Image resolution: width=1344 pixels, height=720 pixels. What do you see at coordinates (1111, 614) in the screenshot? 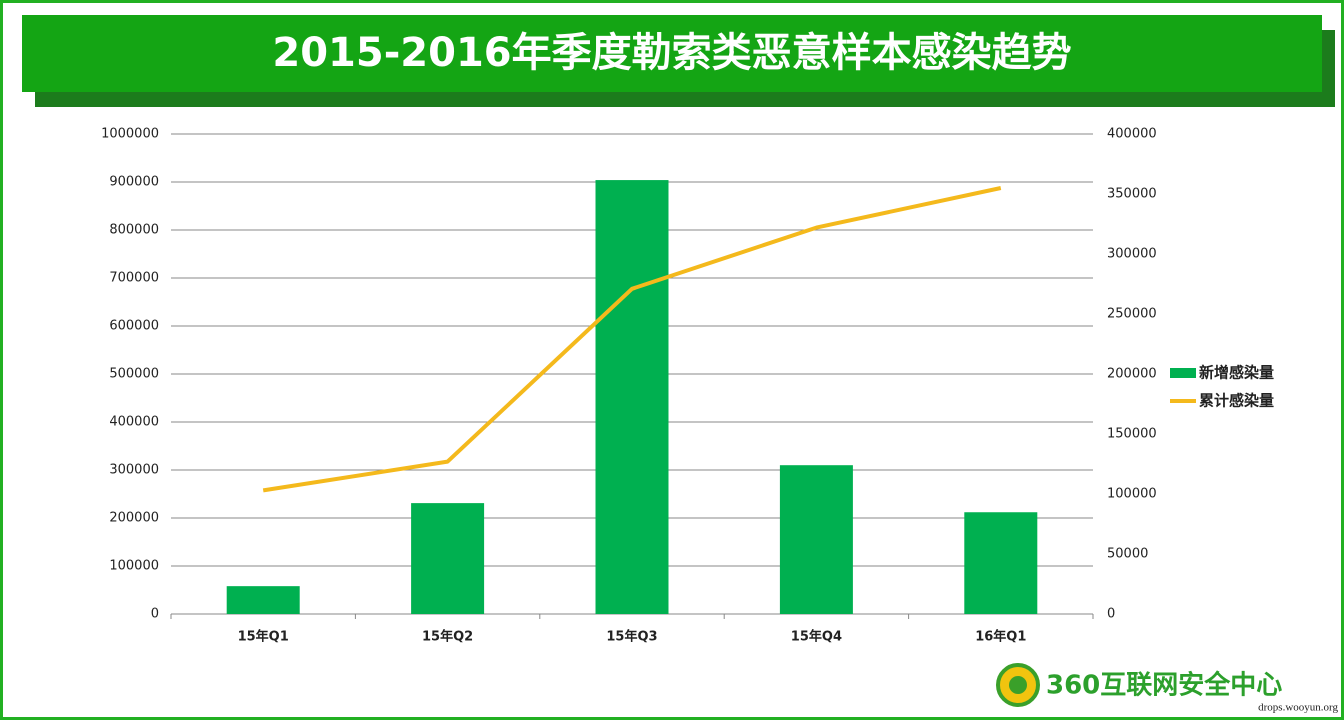
I see `y2-tick-label: 0` at bounding box center [1111, 614].